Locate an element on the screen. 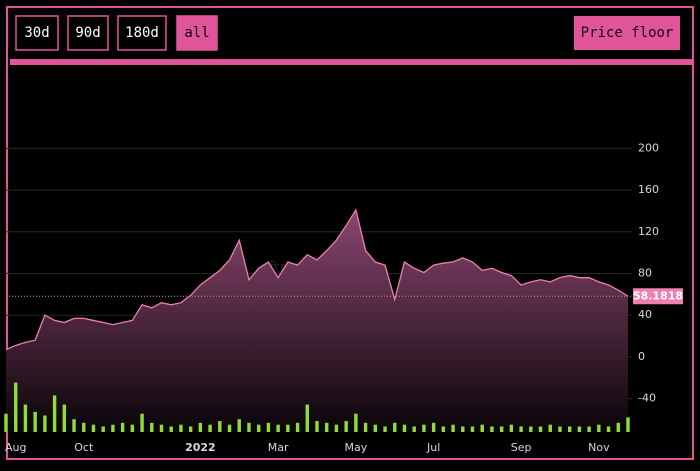 The width and height of the screenshot is (700, 471). toolbar-rule is located at coordinates (351, 62).